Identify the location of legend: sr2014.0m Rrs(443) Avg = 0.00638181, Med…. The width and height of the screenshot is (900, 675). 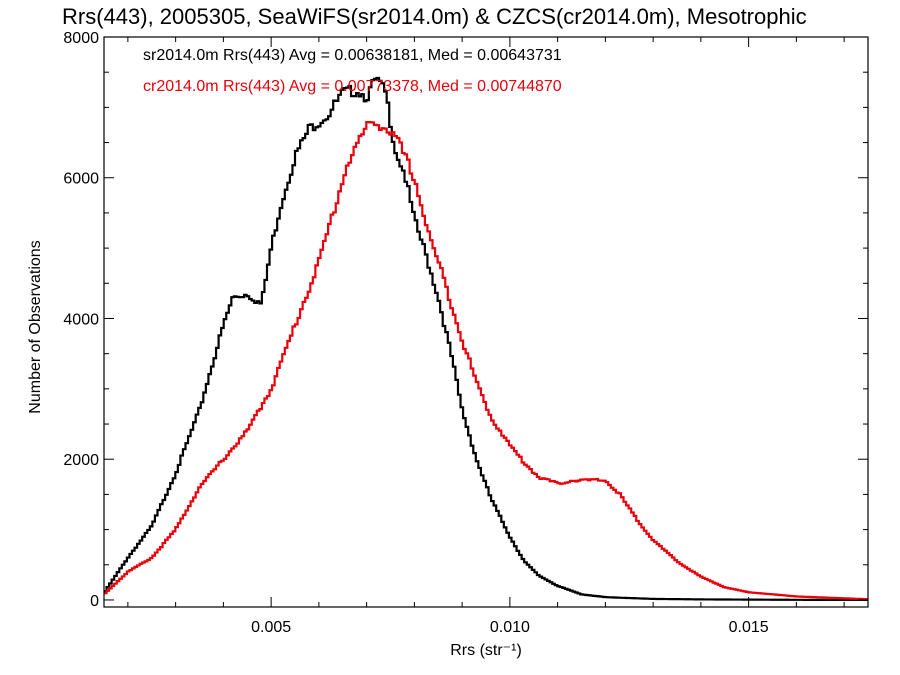
(352, 71).